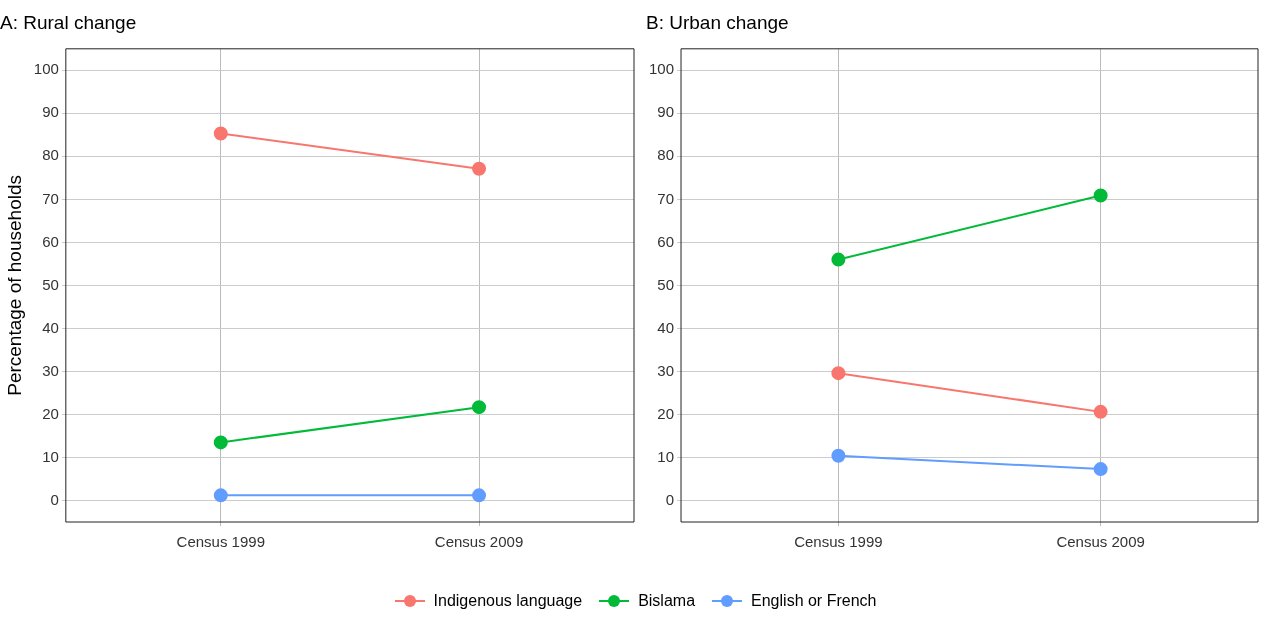 The width and height of the screenshot is (1280, 627). What do you see at coordinates (814, 601) in the screenshot?
I see `legend-label: English or French` at bounding box center [814, 601].